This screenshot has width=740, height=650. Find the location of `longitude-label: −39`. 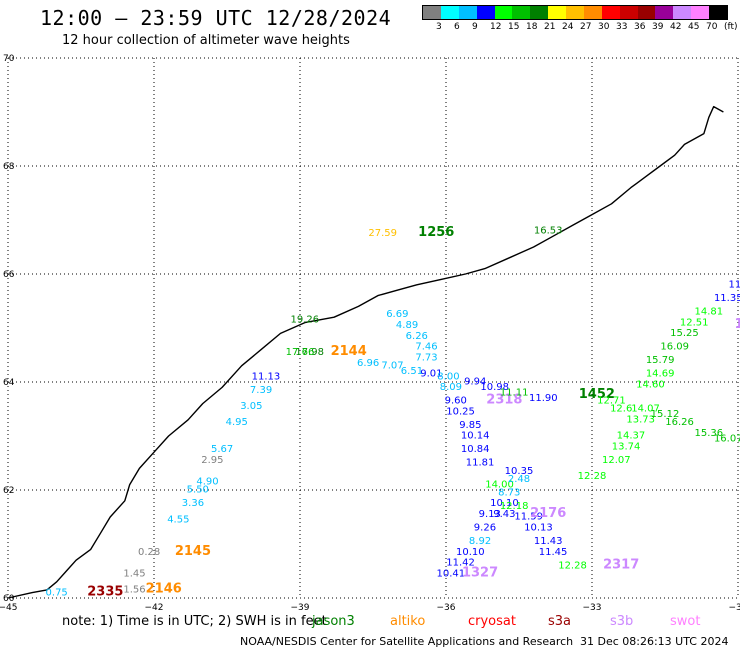

longitude-label: −39 is located at coordinates (300, 608).